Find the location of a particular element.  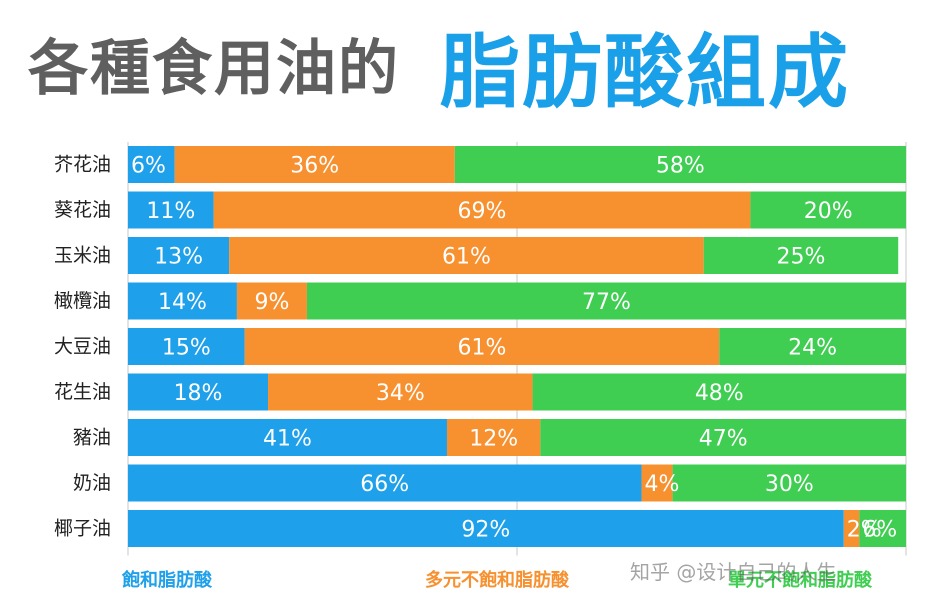

legend-polyunsaturated: 多元不飽和脂肪酸 is located at coordinates (497, 580).